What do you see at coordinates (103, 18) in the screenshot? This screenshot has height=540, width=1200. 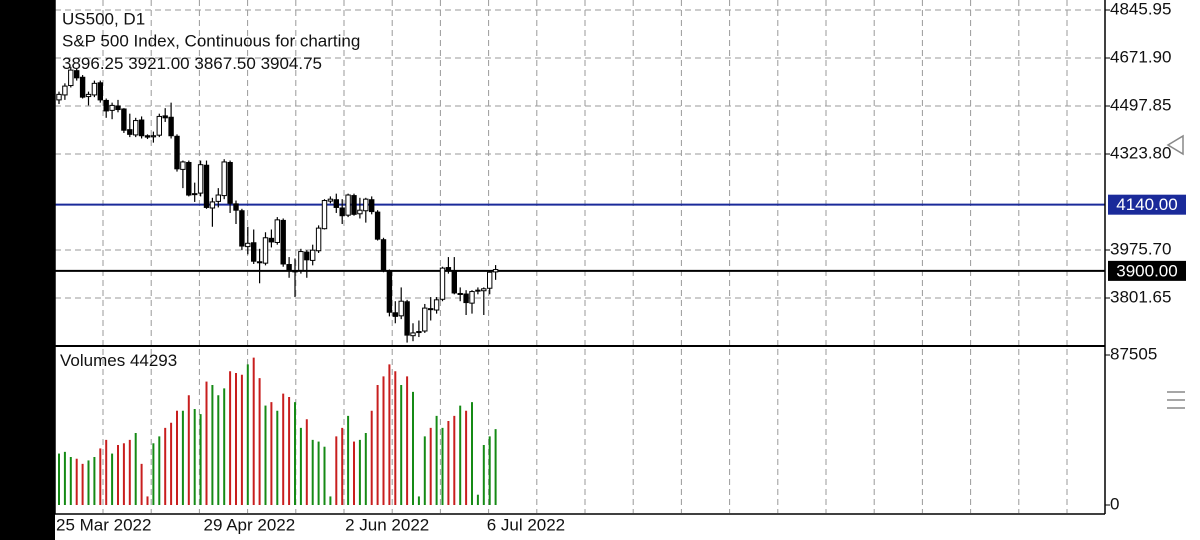 I see `symbol: US500, D1` at bounding box center [103, 18].